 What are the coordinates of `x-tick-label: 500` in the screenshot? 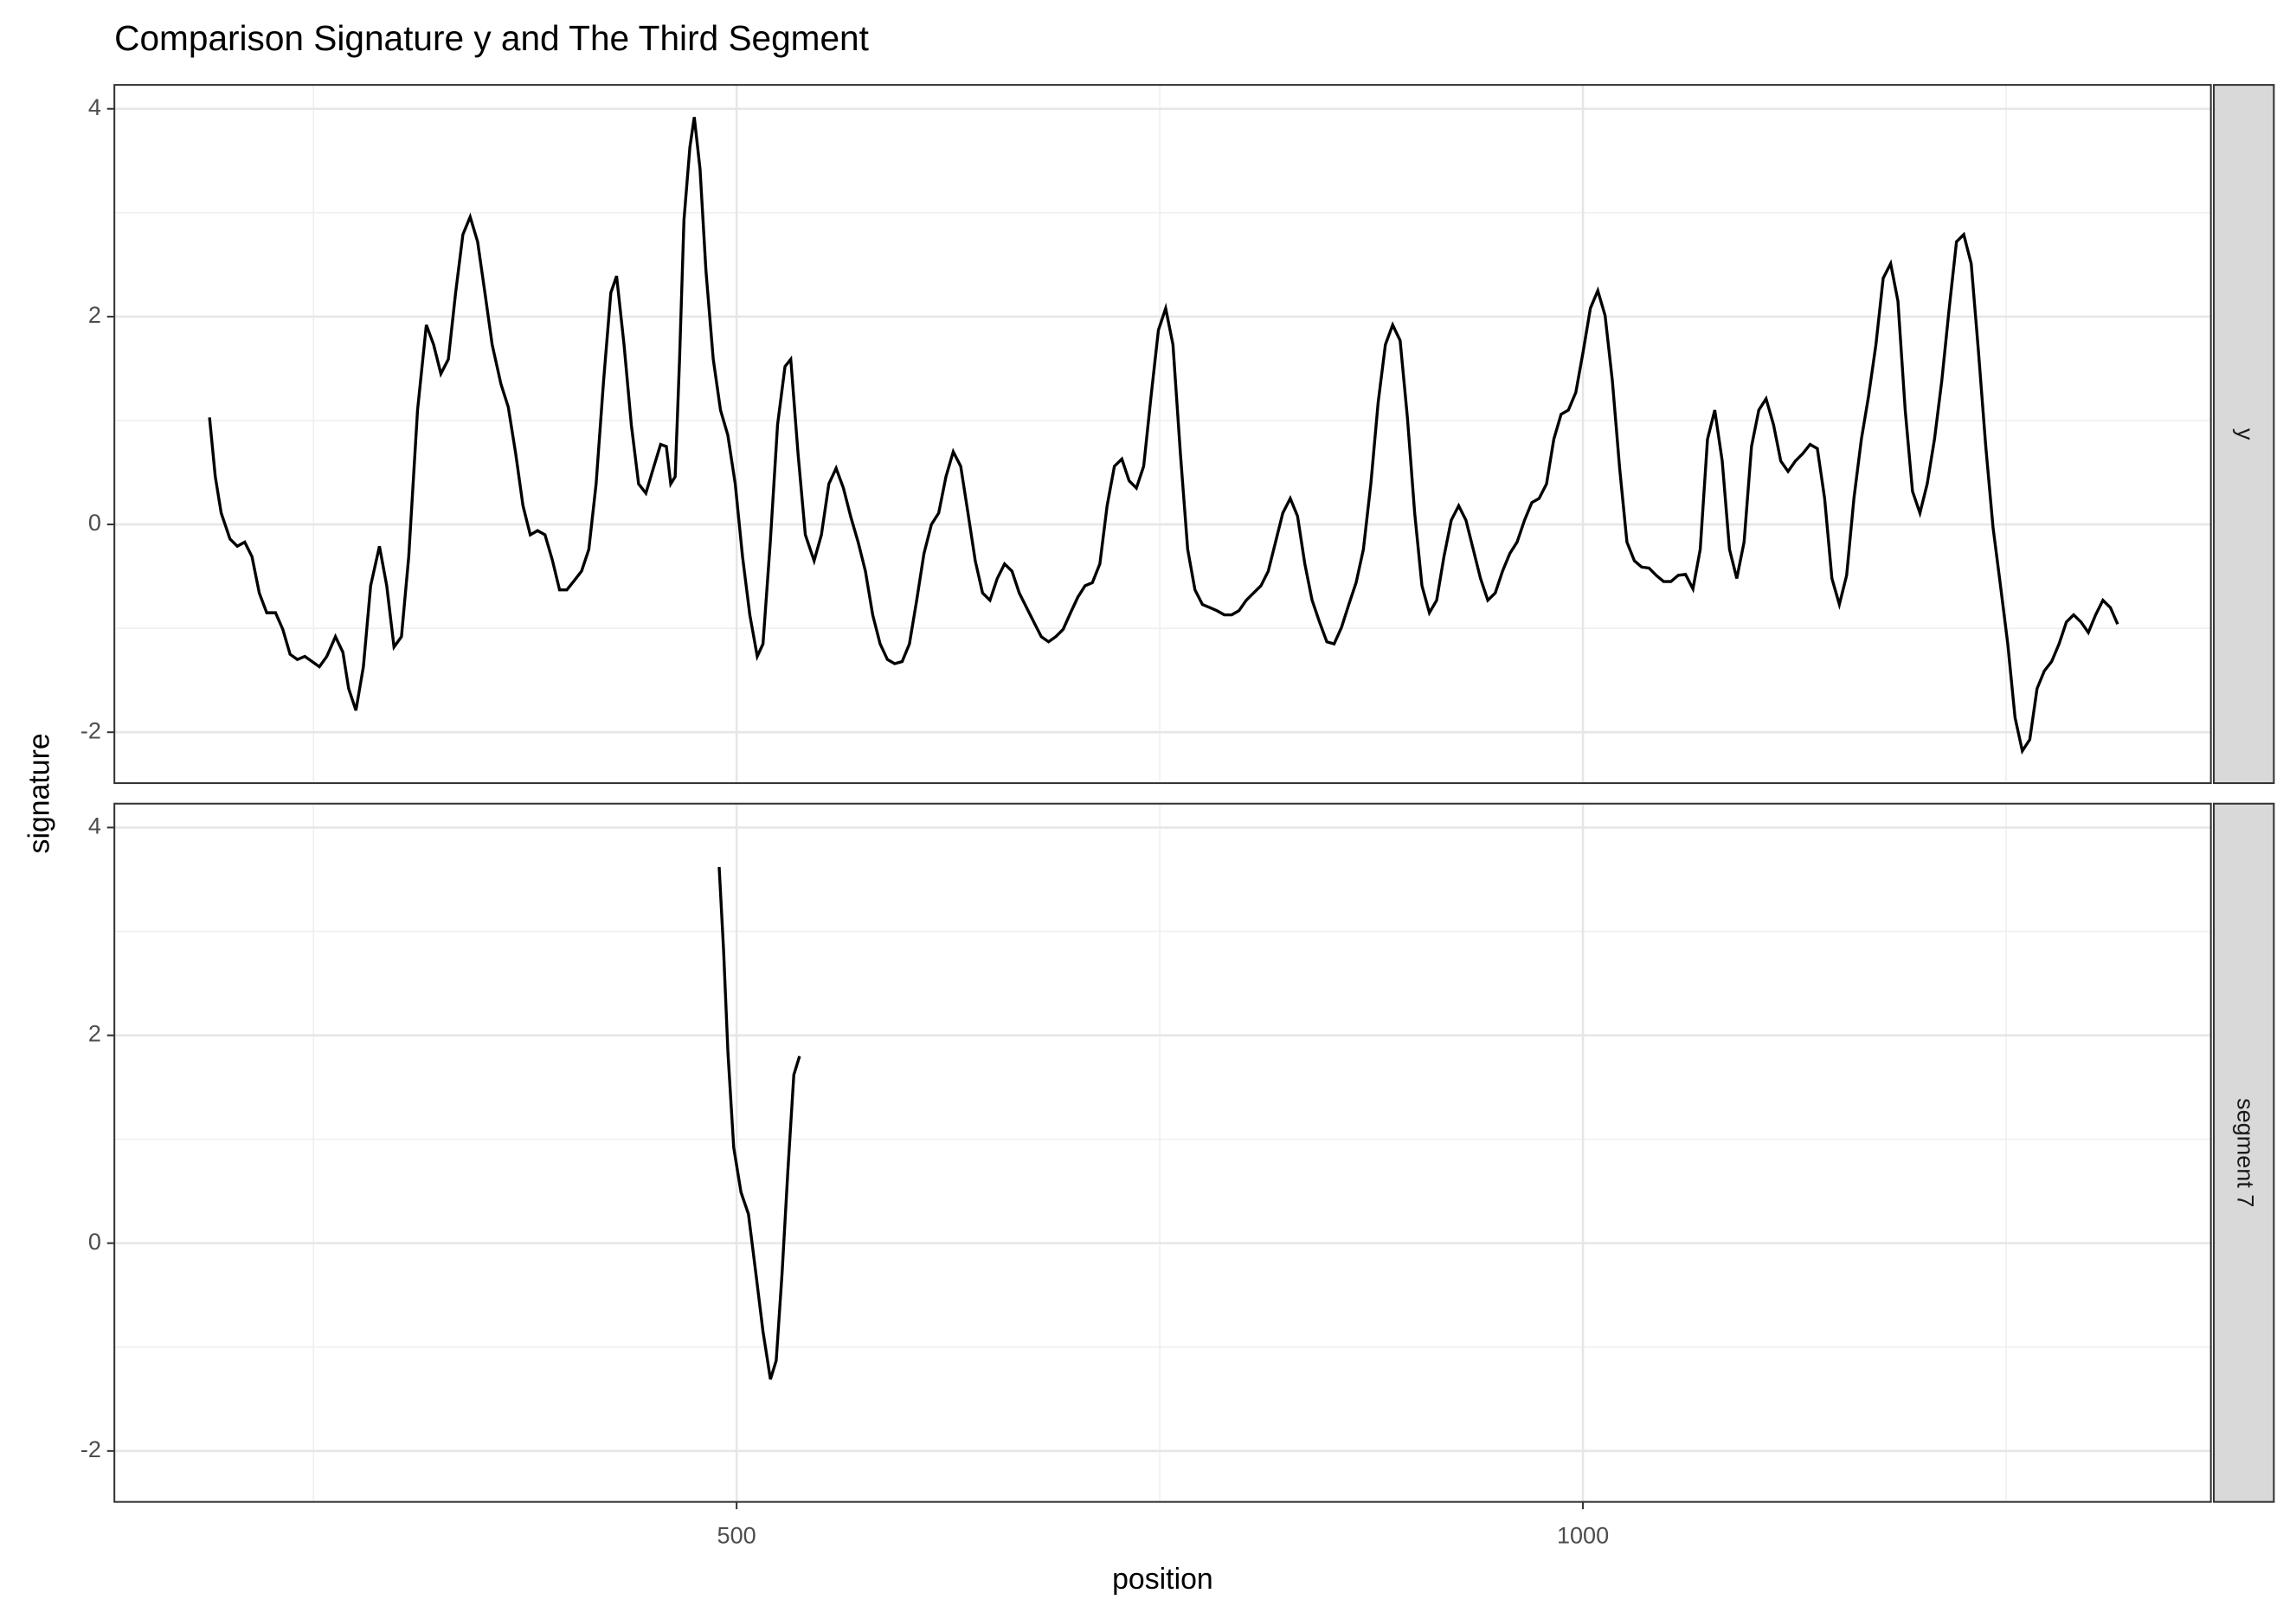 It's located at (736, 1535).